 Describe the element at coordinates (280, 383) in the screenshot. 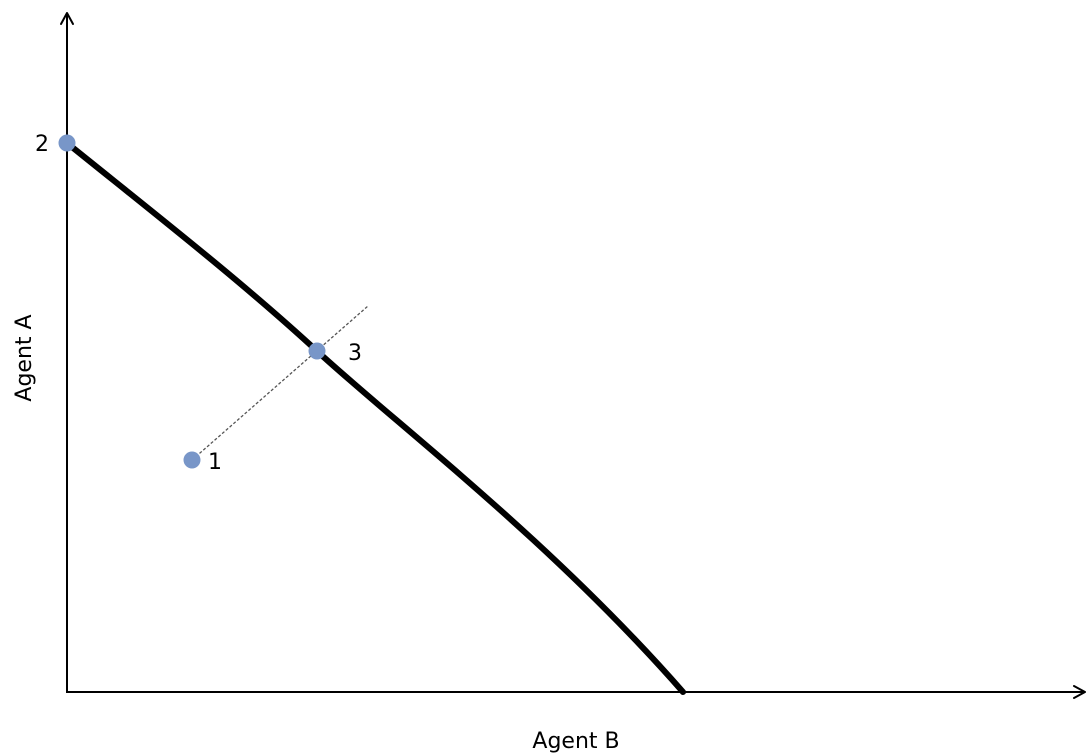

I see `improvement-guide-line` at that location.